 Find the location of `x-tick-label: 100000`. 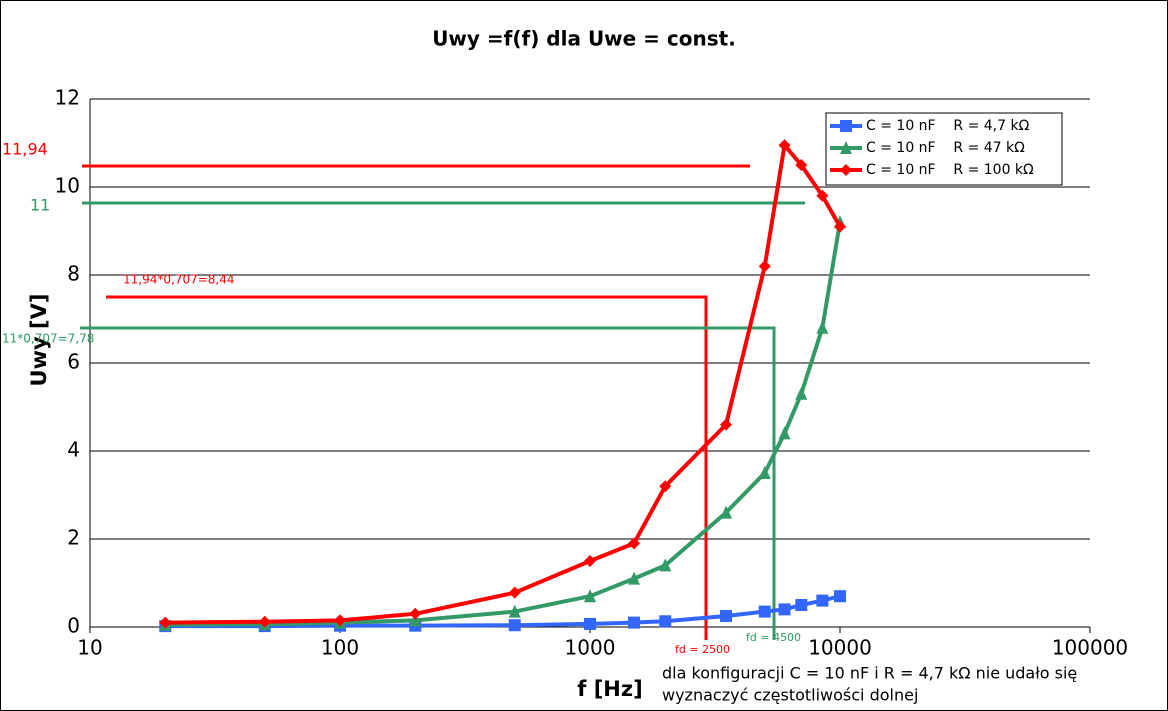

x-tick-label: 100000 is located at coordinates (1090, 648).